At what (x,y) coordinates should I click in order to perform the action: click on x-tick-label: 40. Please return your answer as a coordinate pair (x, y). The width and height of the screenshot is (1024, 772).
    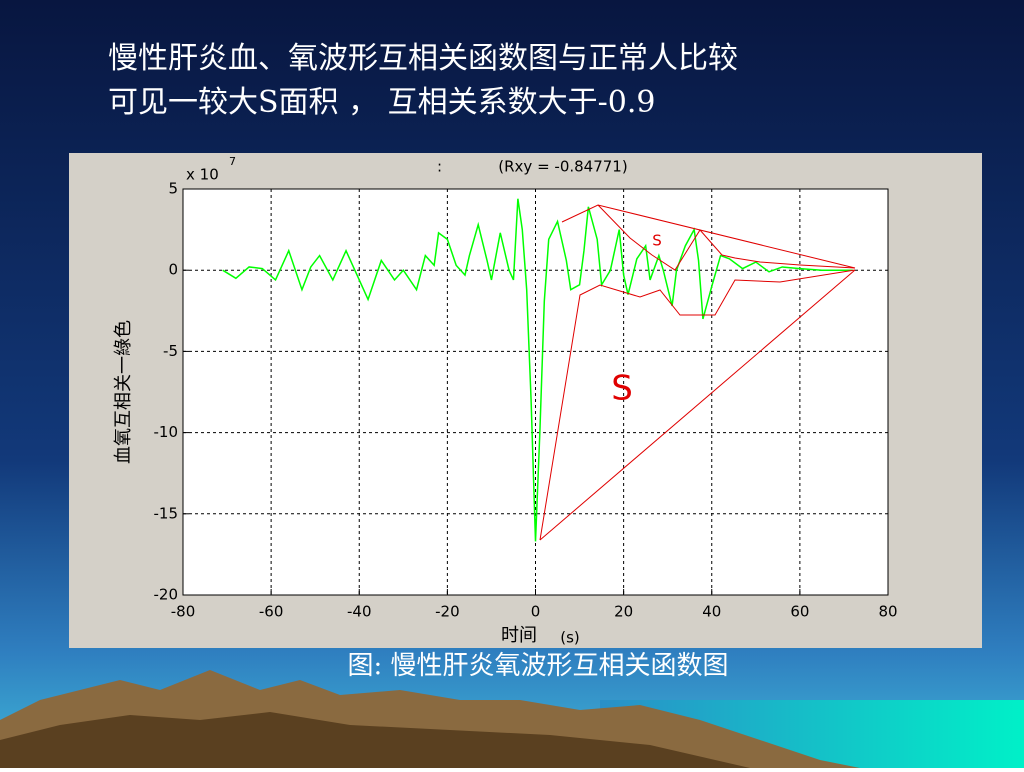
    Looking at the image, I should click on (711, 612).